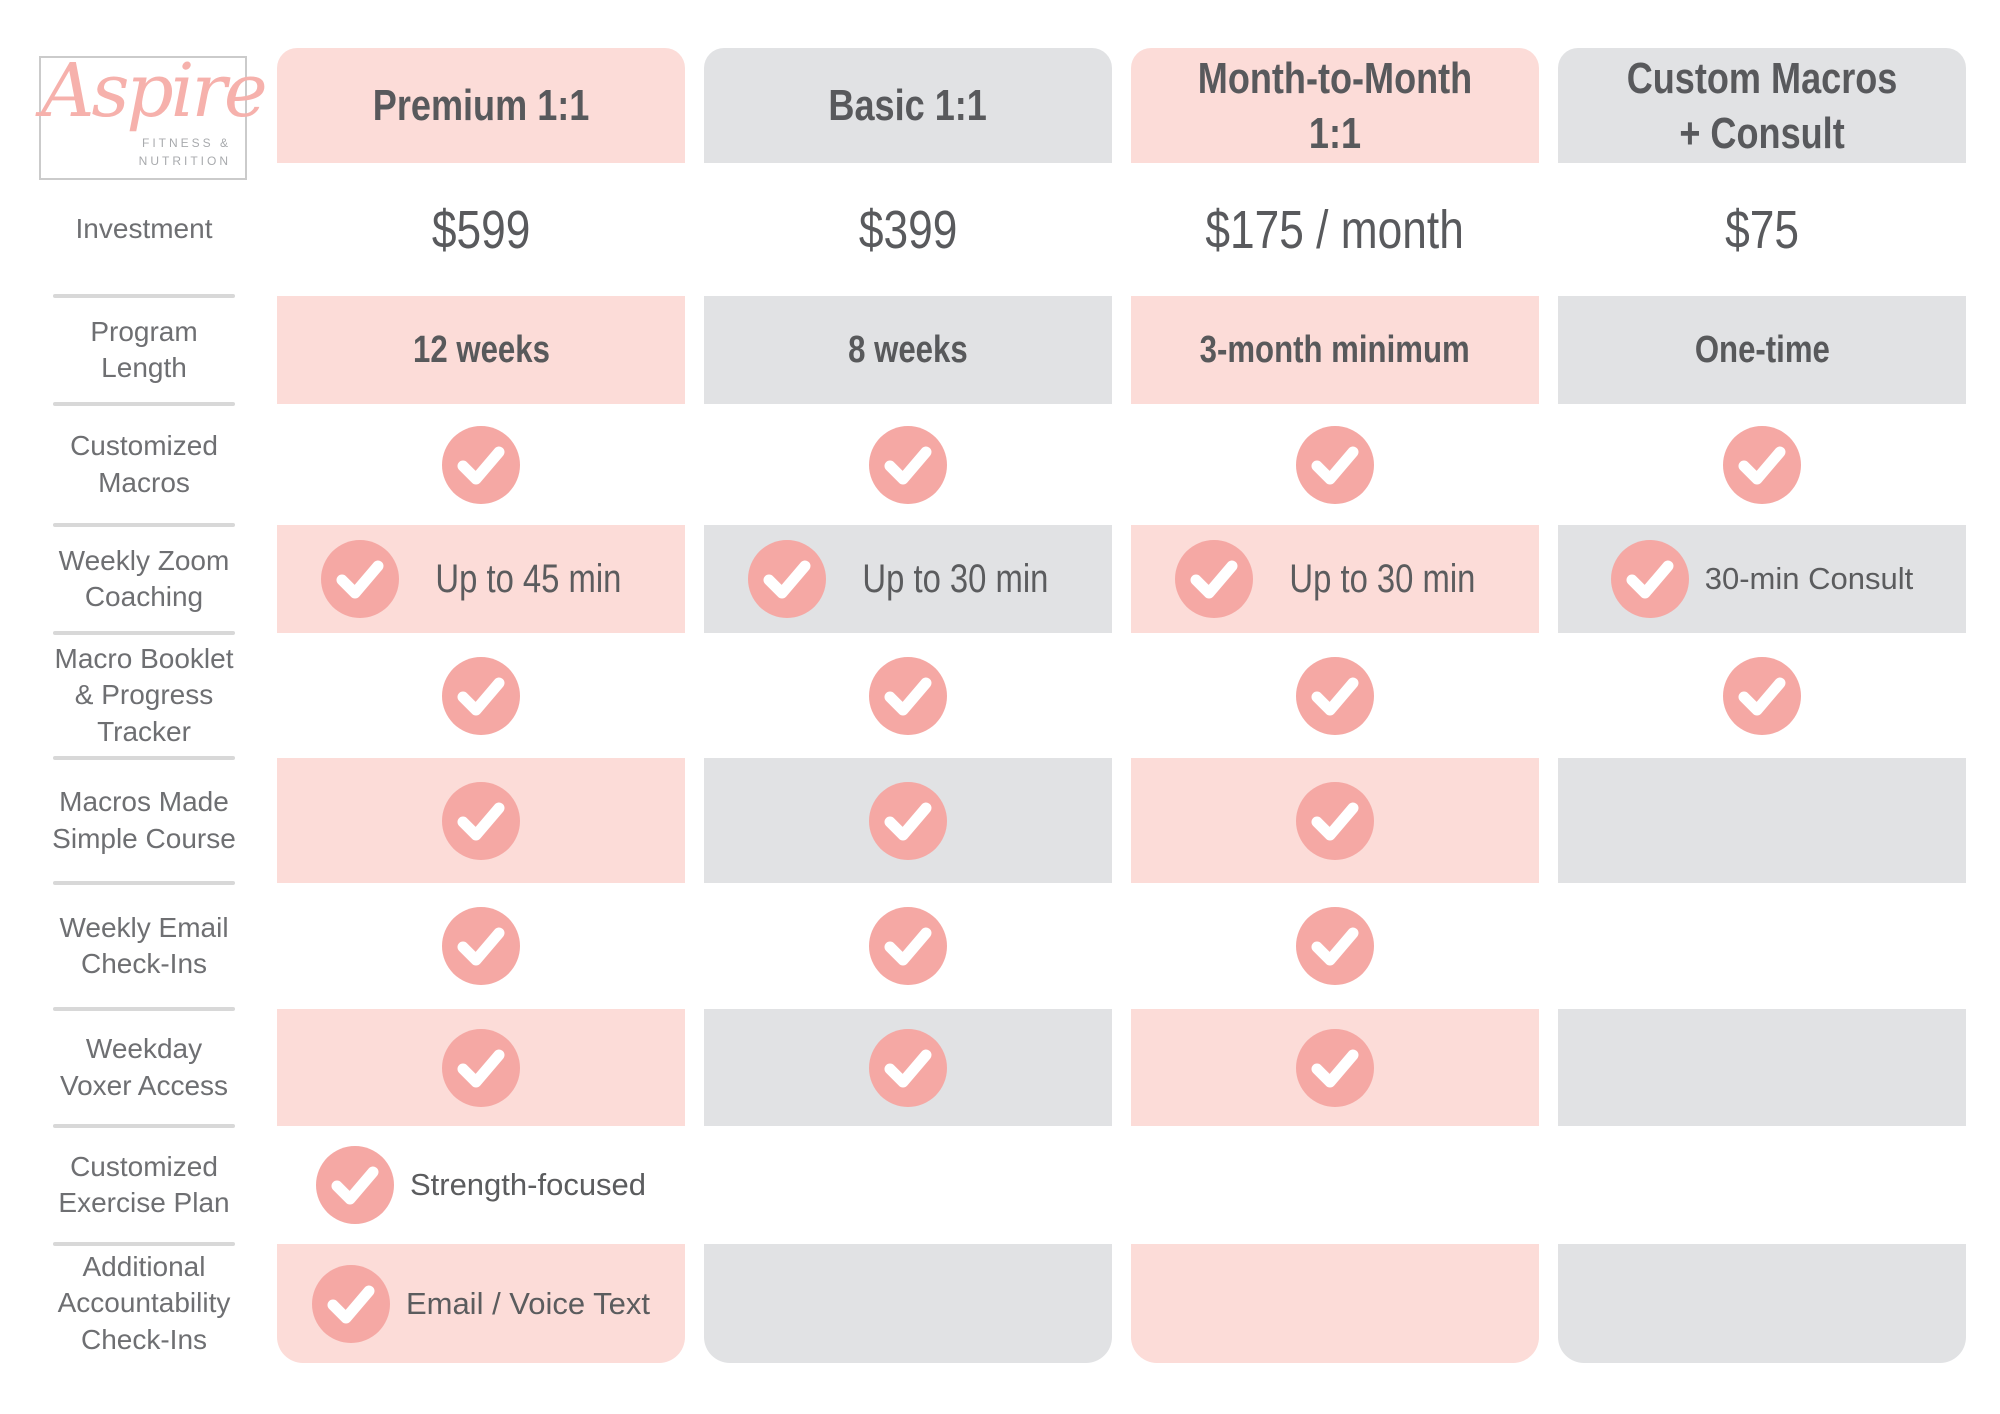 The height and width of the screenshot is (1414, 2000). What do you see at coordinates (186, 143) in the screenshot?
I see `brand-tagline-line1: FITNESS &` at bounding box center [186, 143].